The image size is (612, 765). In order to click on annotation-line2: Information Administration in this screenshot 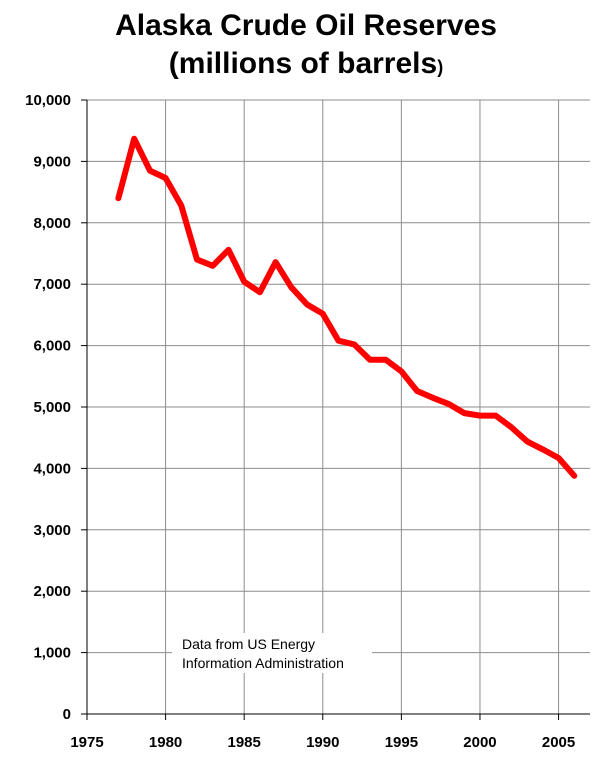, I will do `click(263, 663)`.